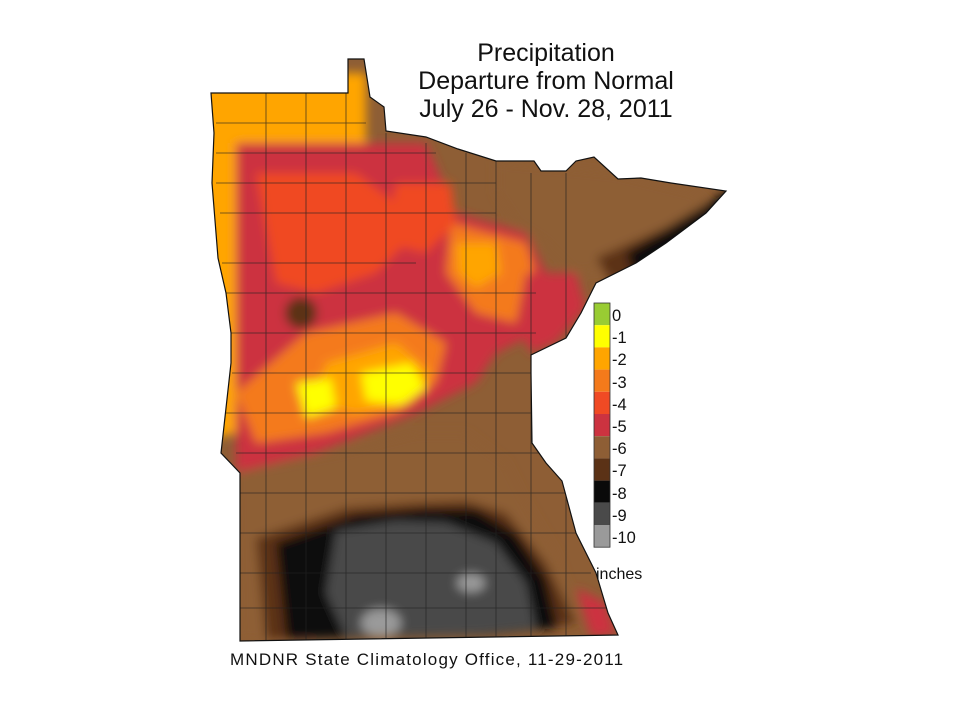 This screenshot has width=960, height=720. I want to click on legend-label: -7, so click(619, 471).